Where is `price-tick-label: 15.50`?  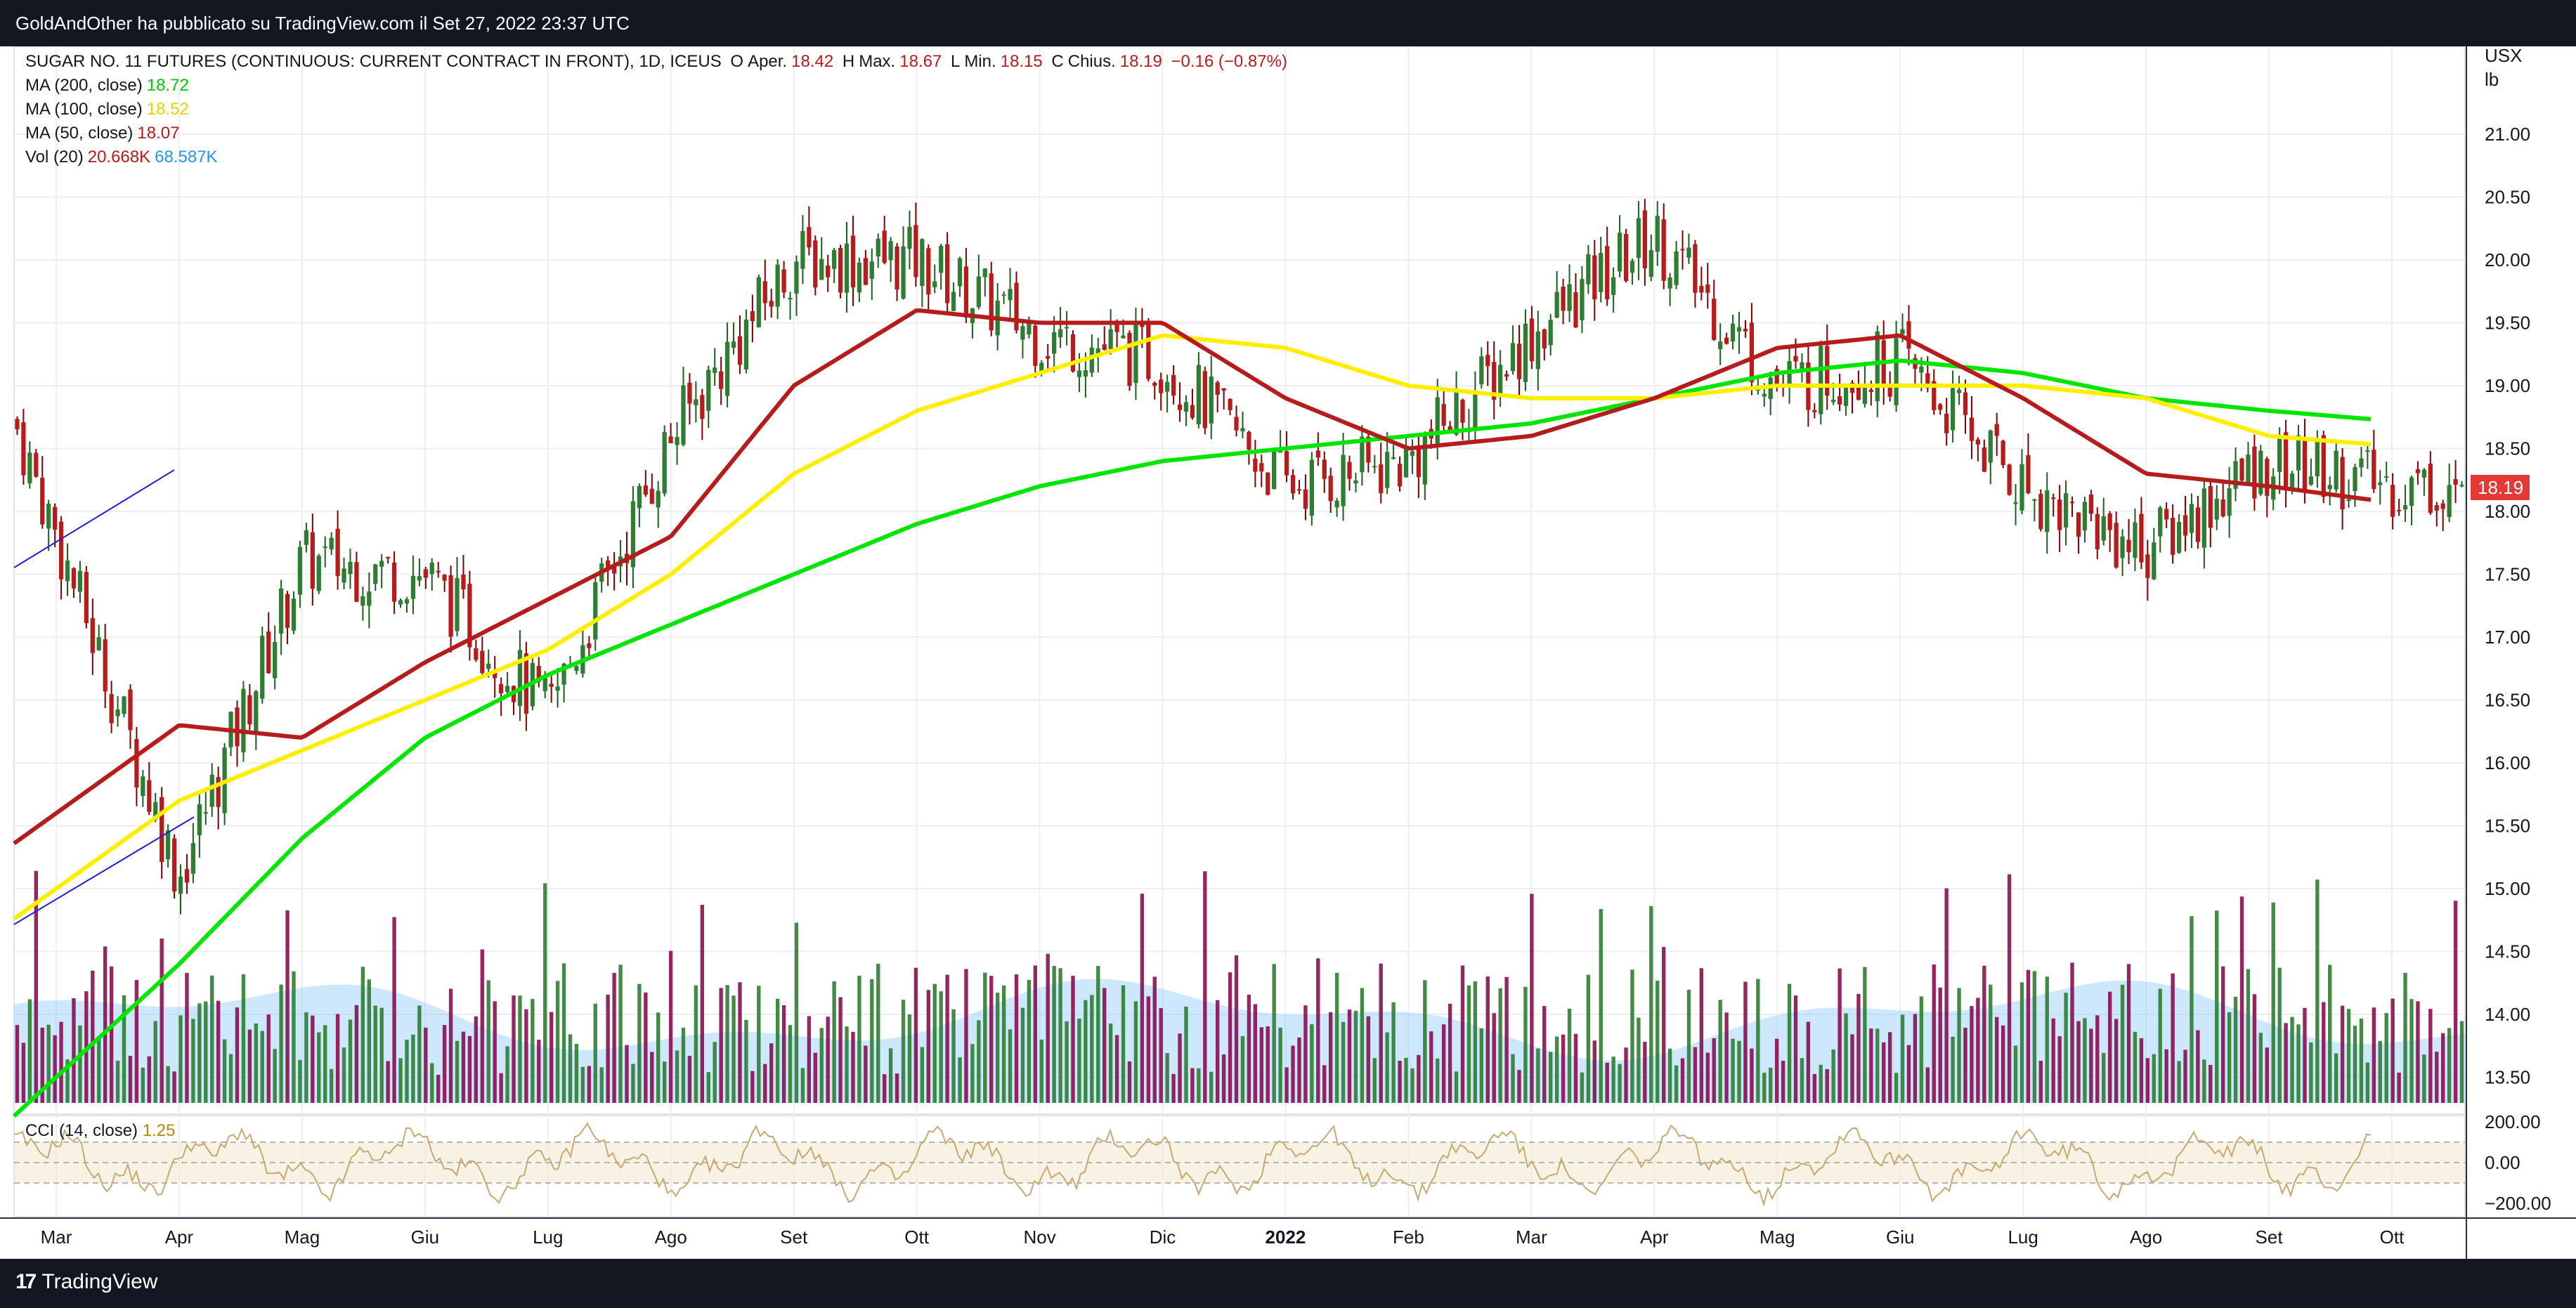 price-tick-label: 15.50 is located at coordinates (2507, 826).